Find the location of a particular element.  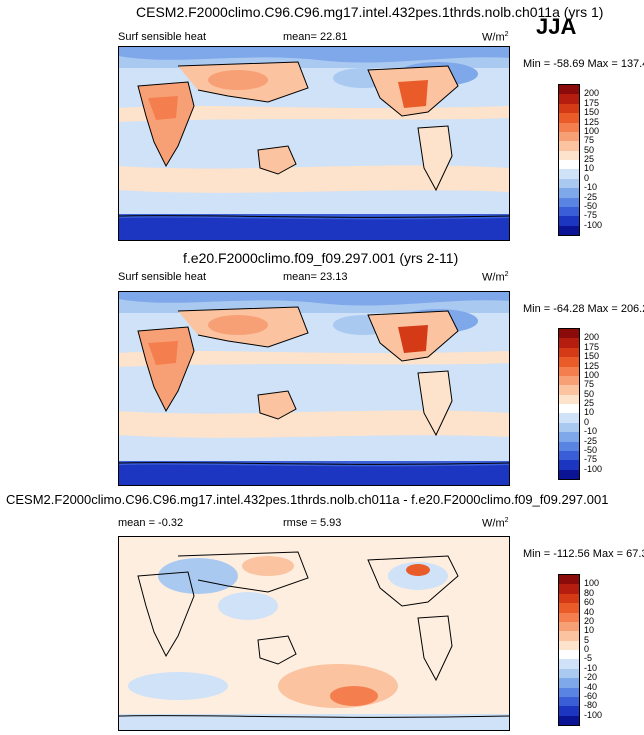

panel-2-variable-label: Surf sensible heat is located at coordinates (162, 277).